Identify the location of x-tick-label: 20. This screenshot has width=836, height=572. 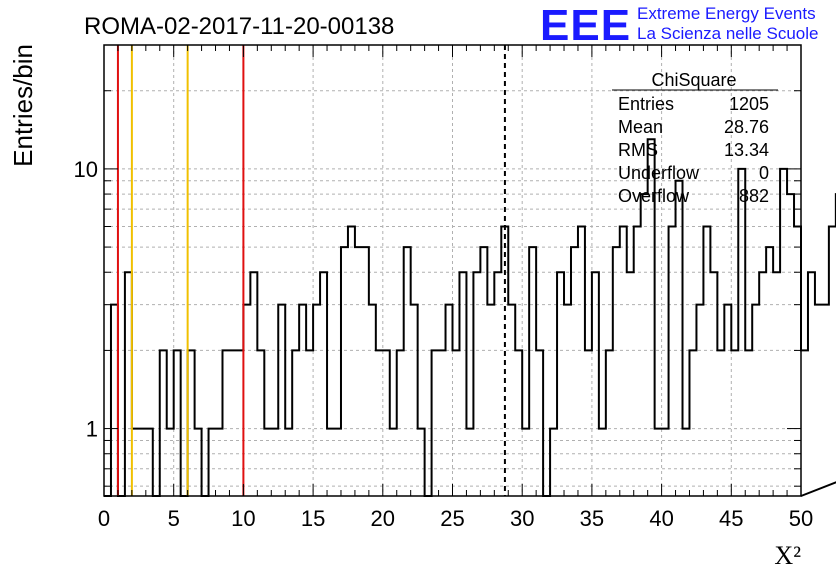
(383, 518).